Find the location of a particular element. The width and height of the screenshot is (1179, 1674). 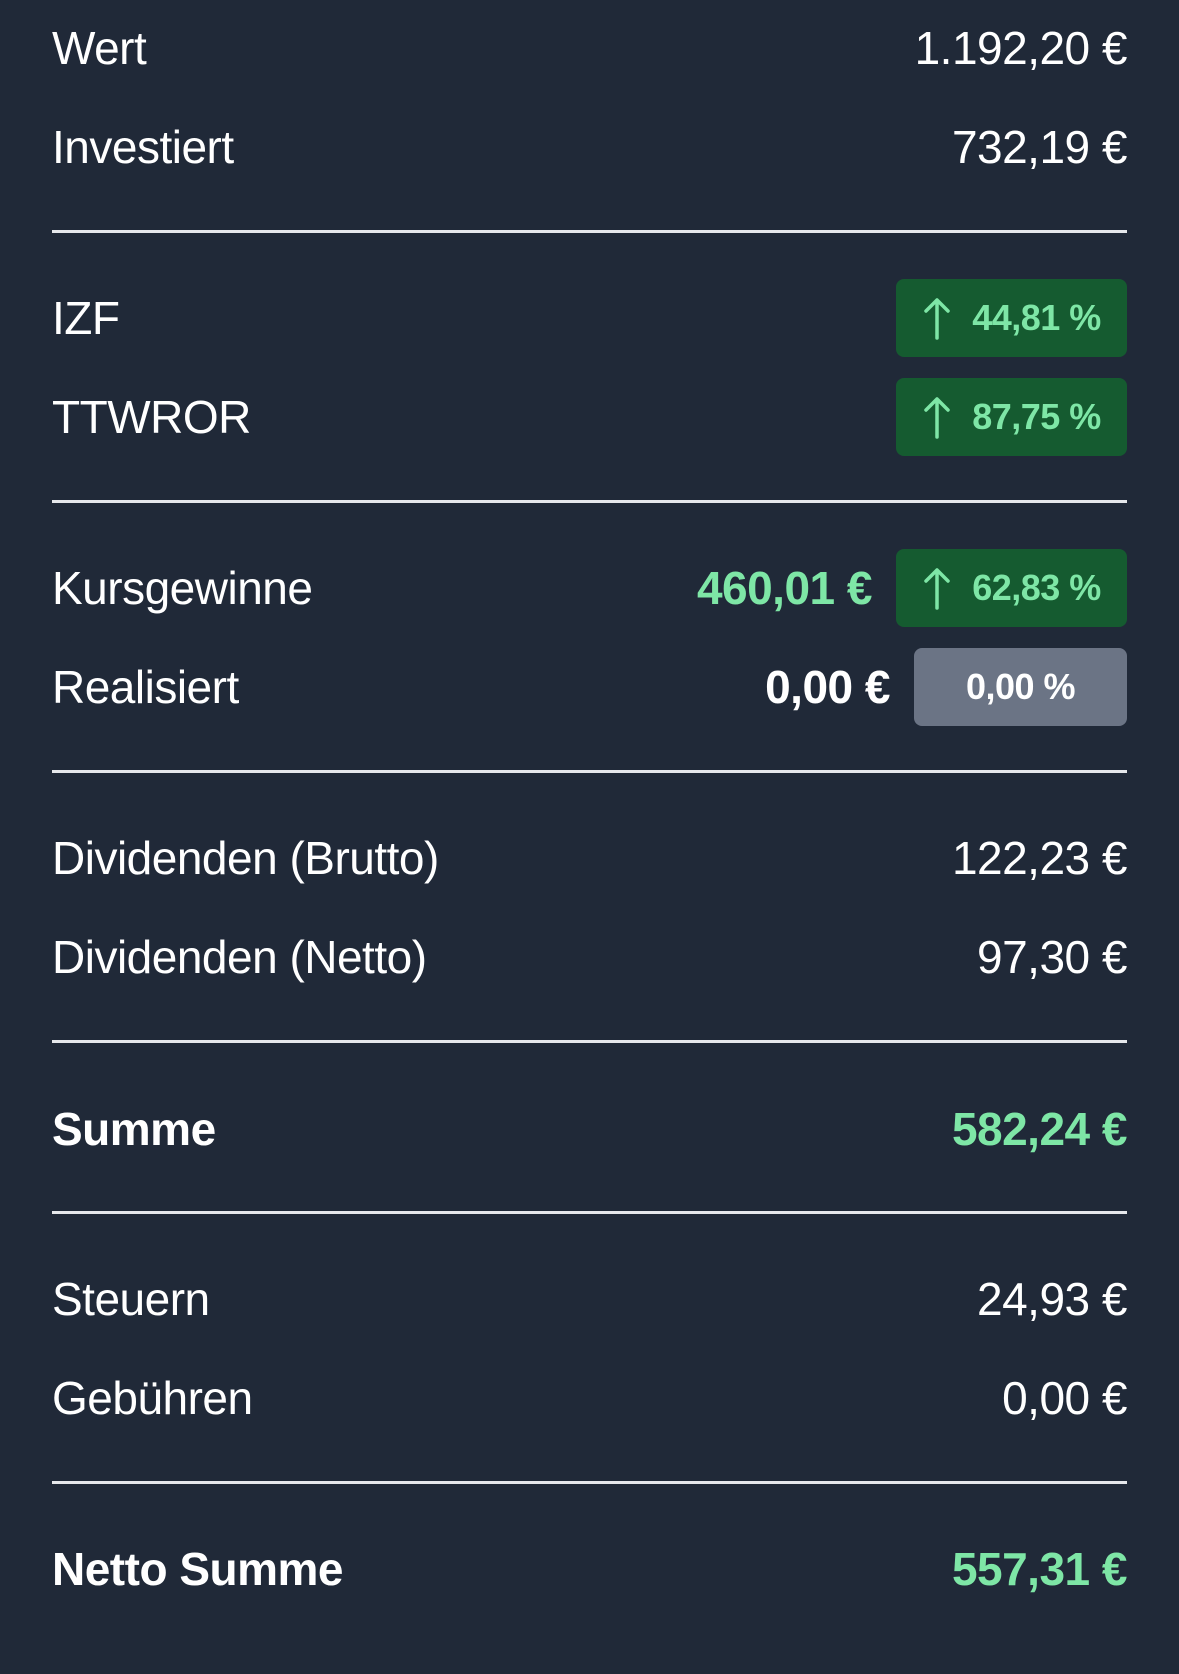

kursgewinne-badge: 62,83 % is located at coordinates (1011, 588).